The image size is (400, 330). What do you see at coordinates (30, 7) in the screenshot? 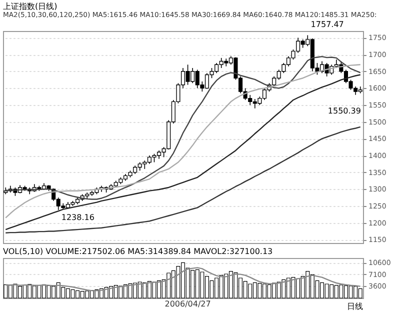
I see `chart-title: 上证指数(日线)` at bounding box center [30, 7].